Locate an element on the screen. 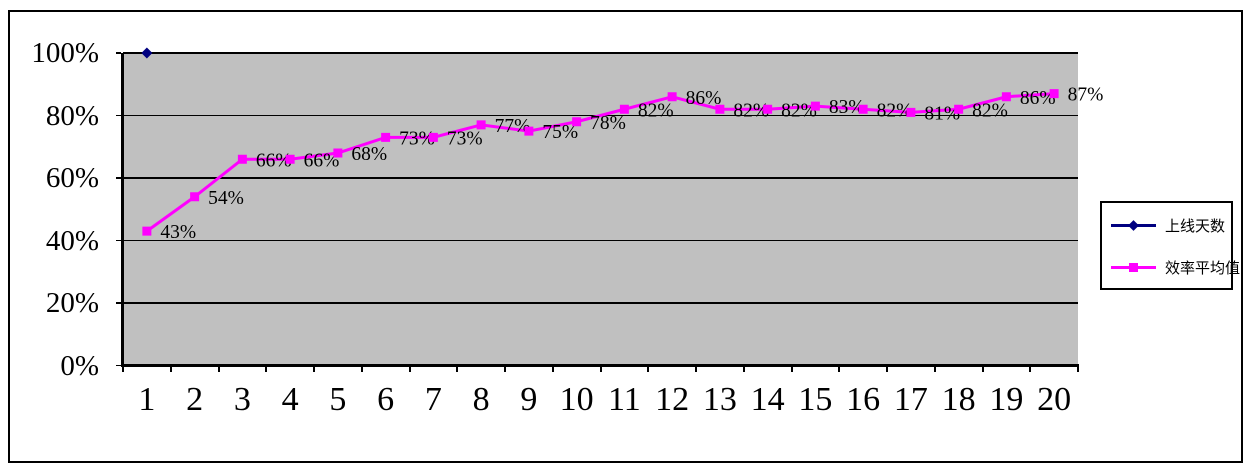 This screenshot has height=476, width=1254. gridline-40% is located at coordinates (600, 240).